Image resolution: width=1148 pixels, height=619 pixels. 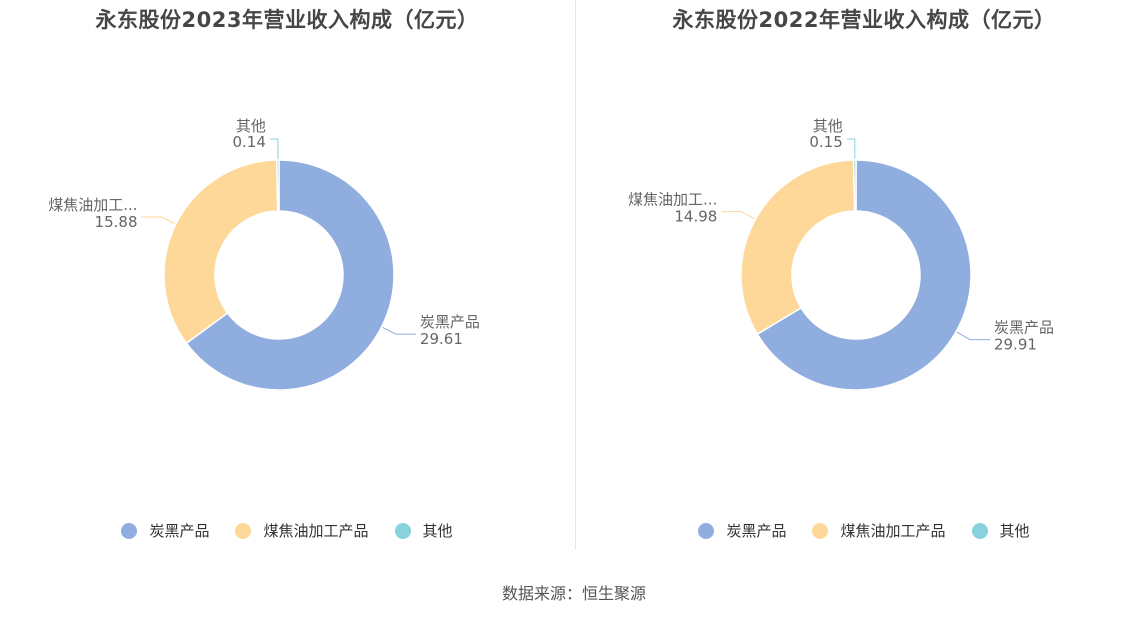 I want to click on slice-value-carbon-black: 29.91, so click(x=1015, y=345).